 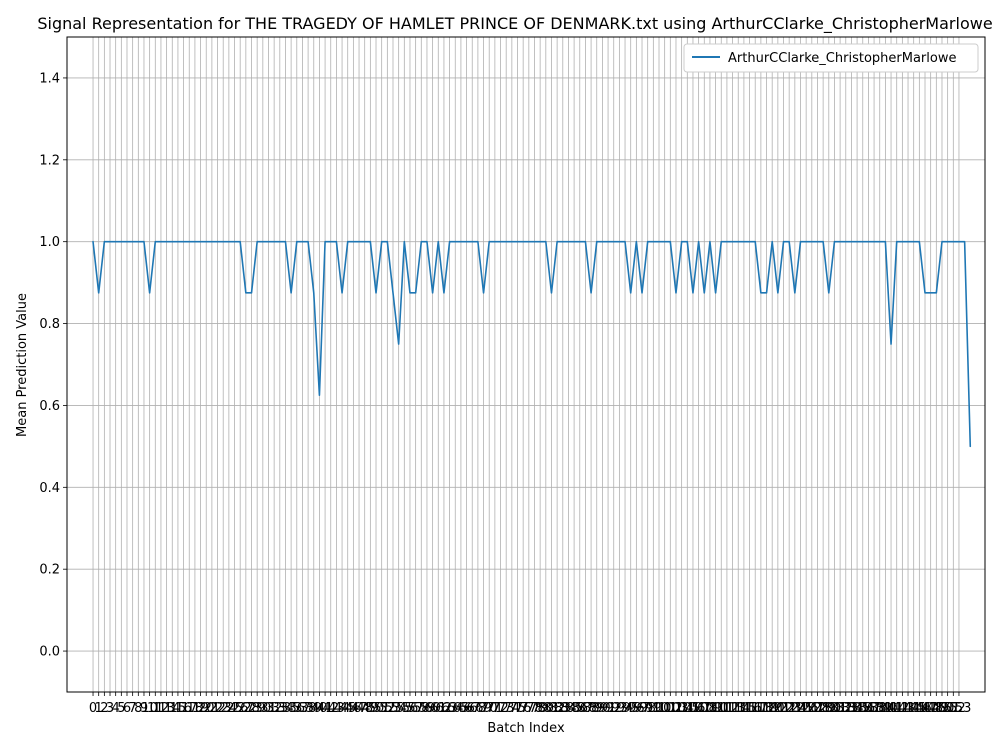 I want to click on x-tick-label: 24, so click(x=229, y=708).